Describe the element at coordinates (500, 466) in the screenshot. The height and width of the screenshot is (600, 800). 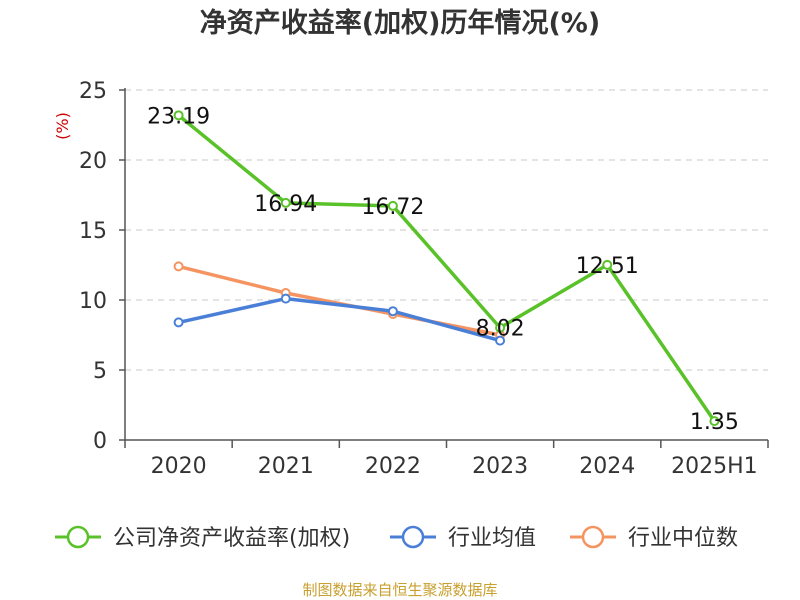
I see `x-tick-label: 2023` at that location.